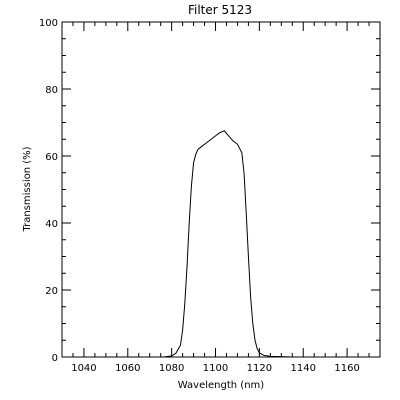 Image resolution: width=400 pixels, height=400 pixels. Describe the element at coordinates (55, 358) in the screenshot. I see `y-tick-label: 0` at that location.